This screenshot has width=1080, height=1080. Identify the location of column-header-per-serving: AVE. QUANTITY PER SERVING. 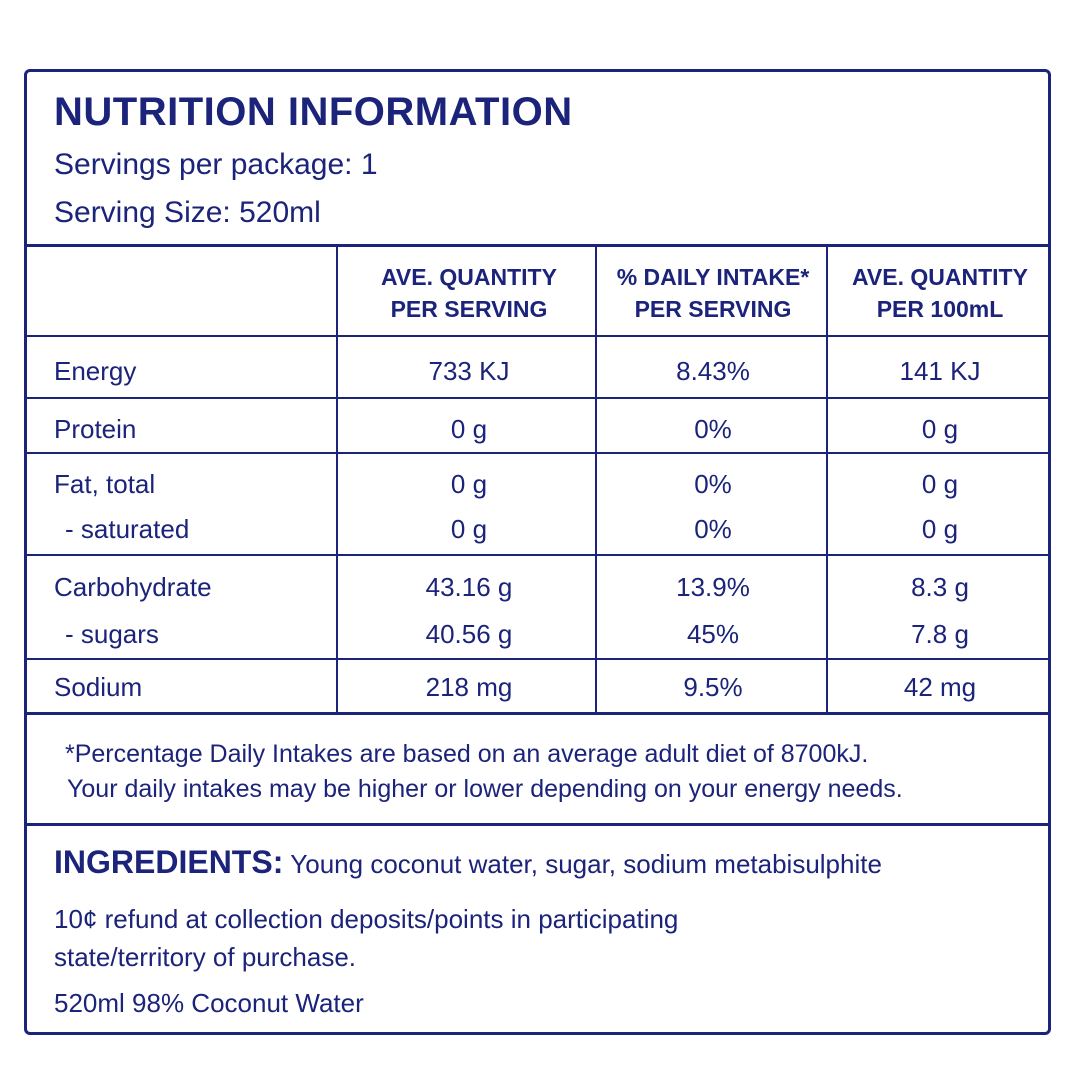
(469, 293).